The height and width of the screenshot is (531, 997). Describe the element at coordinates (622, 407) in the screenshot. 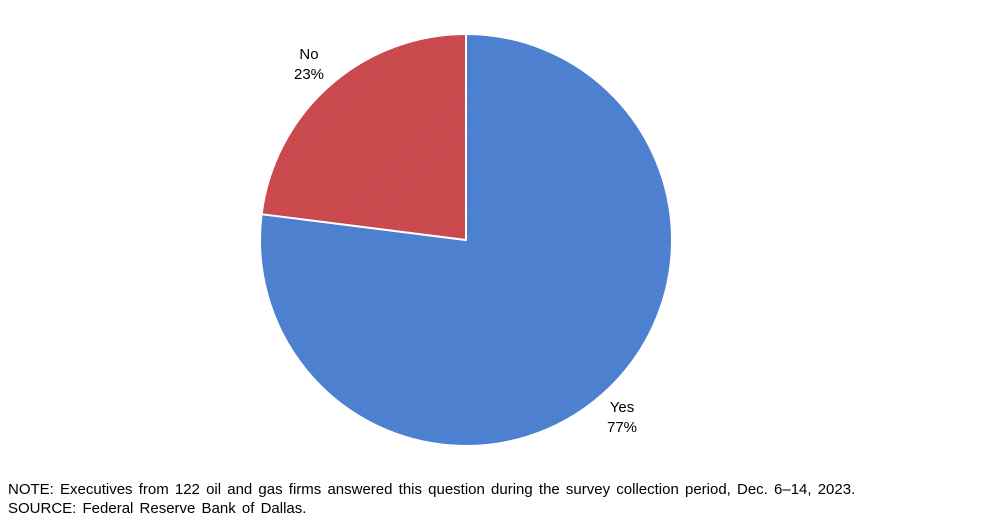

I see `slice-category-label-yes: Yes` at that location.